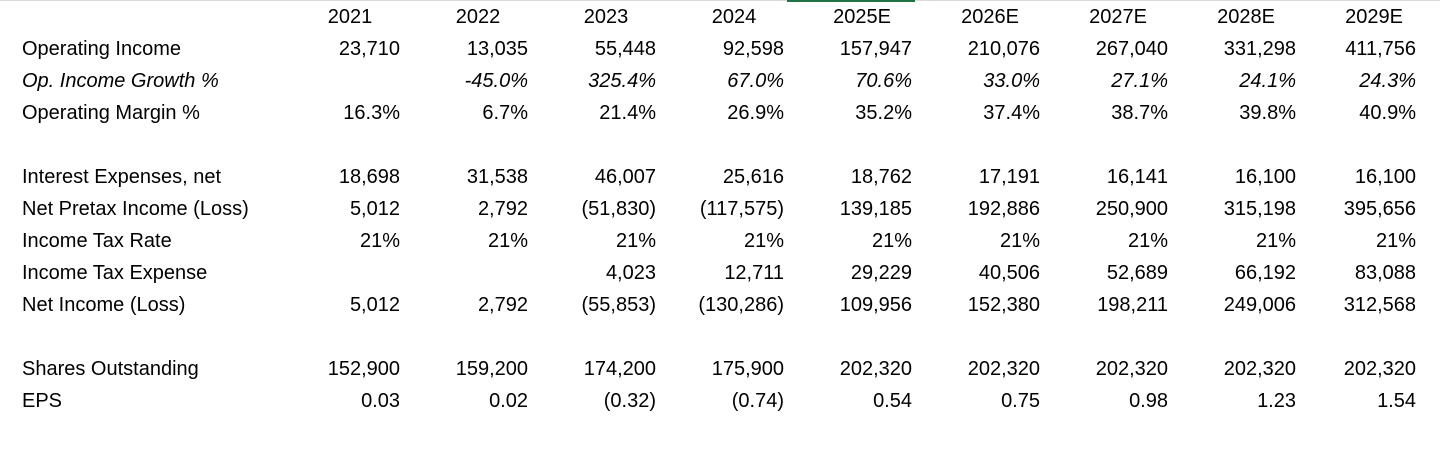 The image size is (1440, 451). I want to click on value-cell: 0.02, so click(508, 401).